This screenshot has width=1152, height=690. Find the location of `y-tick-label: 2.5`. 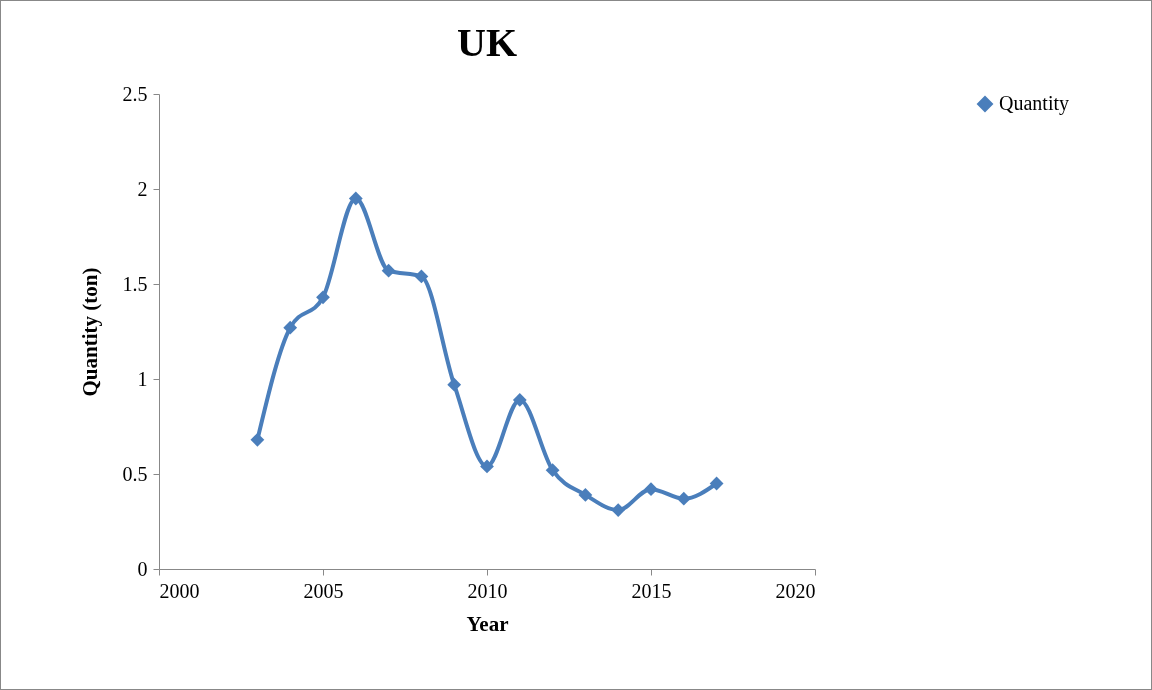

y-tick-label: 2.5 is located at coordinates (135, 93).